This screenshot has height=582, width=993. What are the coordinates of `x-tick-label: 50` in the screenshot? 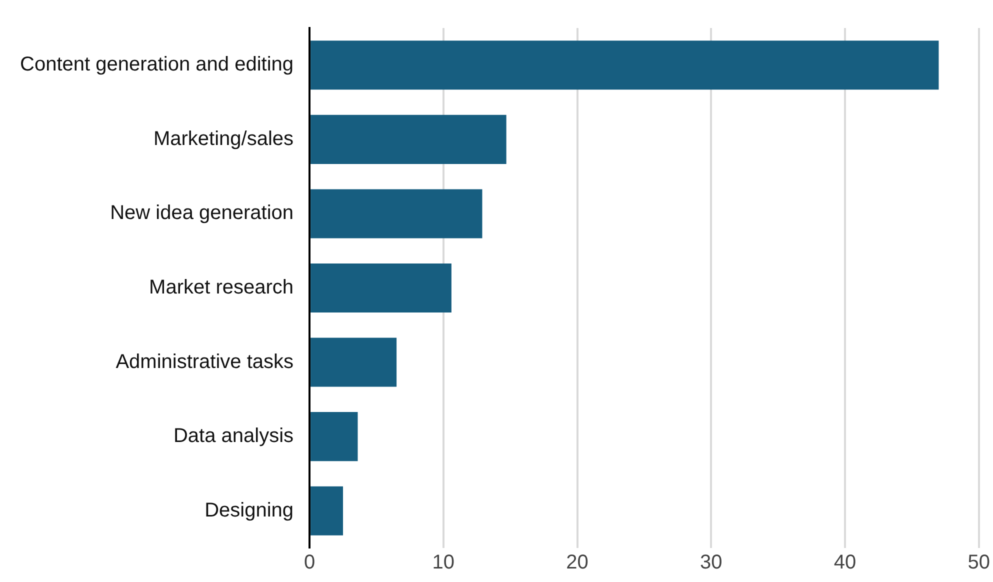 It's located at (979, 563).